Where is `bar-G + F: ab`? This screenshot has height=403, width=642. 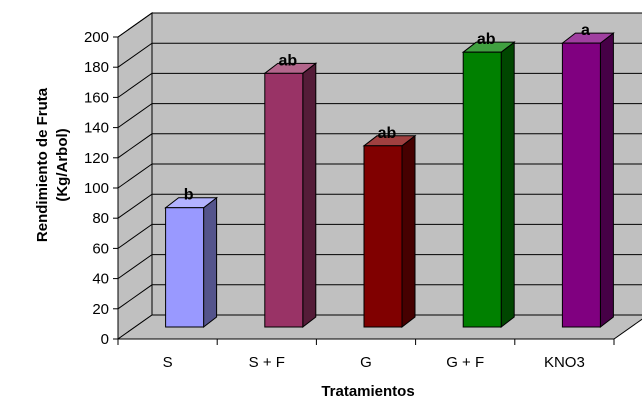 bar-G + F: ab is located at coordinates (488, 180).